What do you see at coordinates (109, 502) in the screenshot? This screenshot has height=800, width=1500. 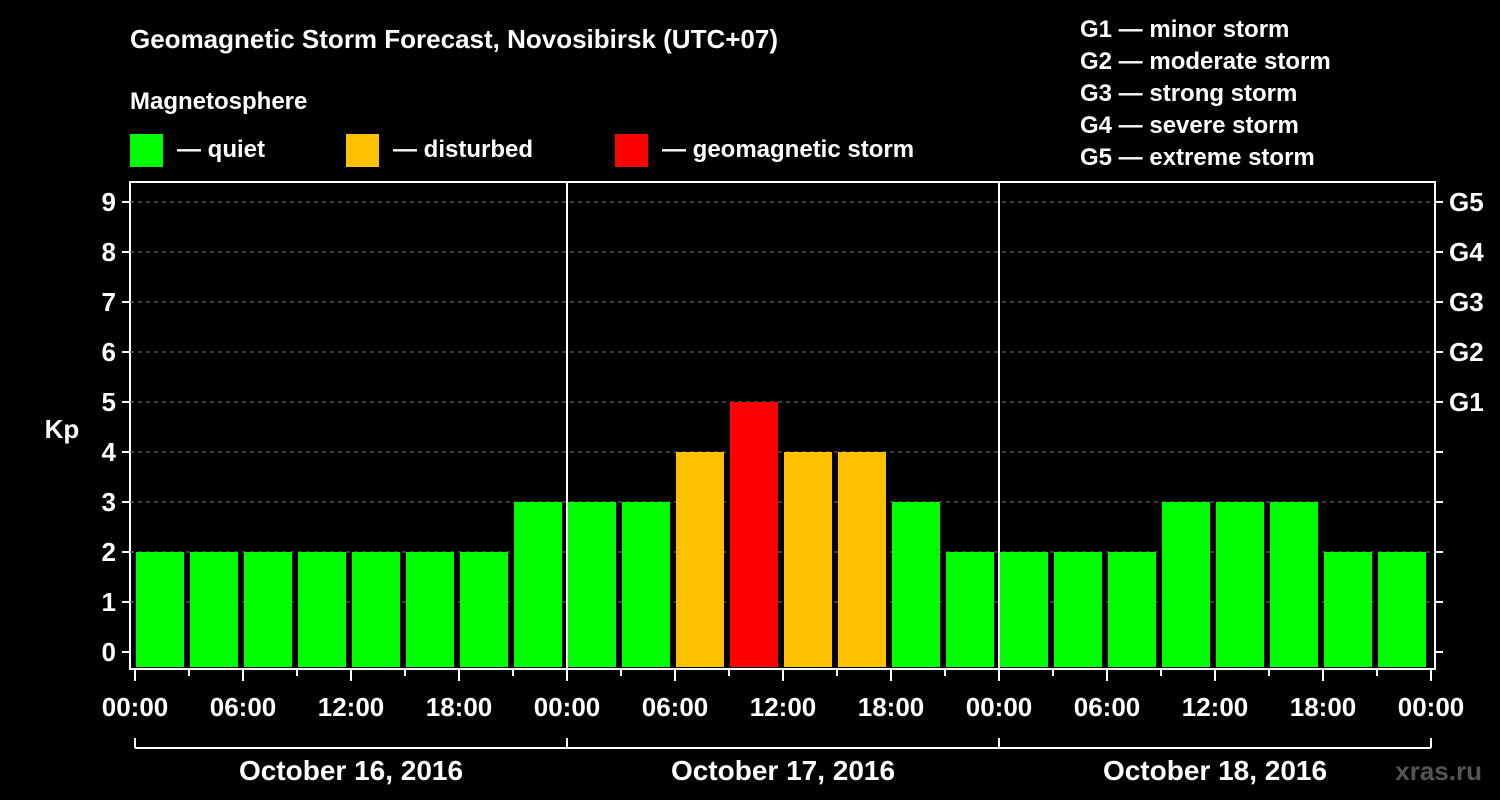 I see `y-tick-label: 3` at bounding box center [109, 502].